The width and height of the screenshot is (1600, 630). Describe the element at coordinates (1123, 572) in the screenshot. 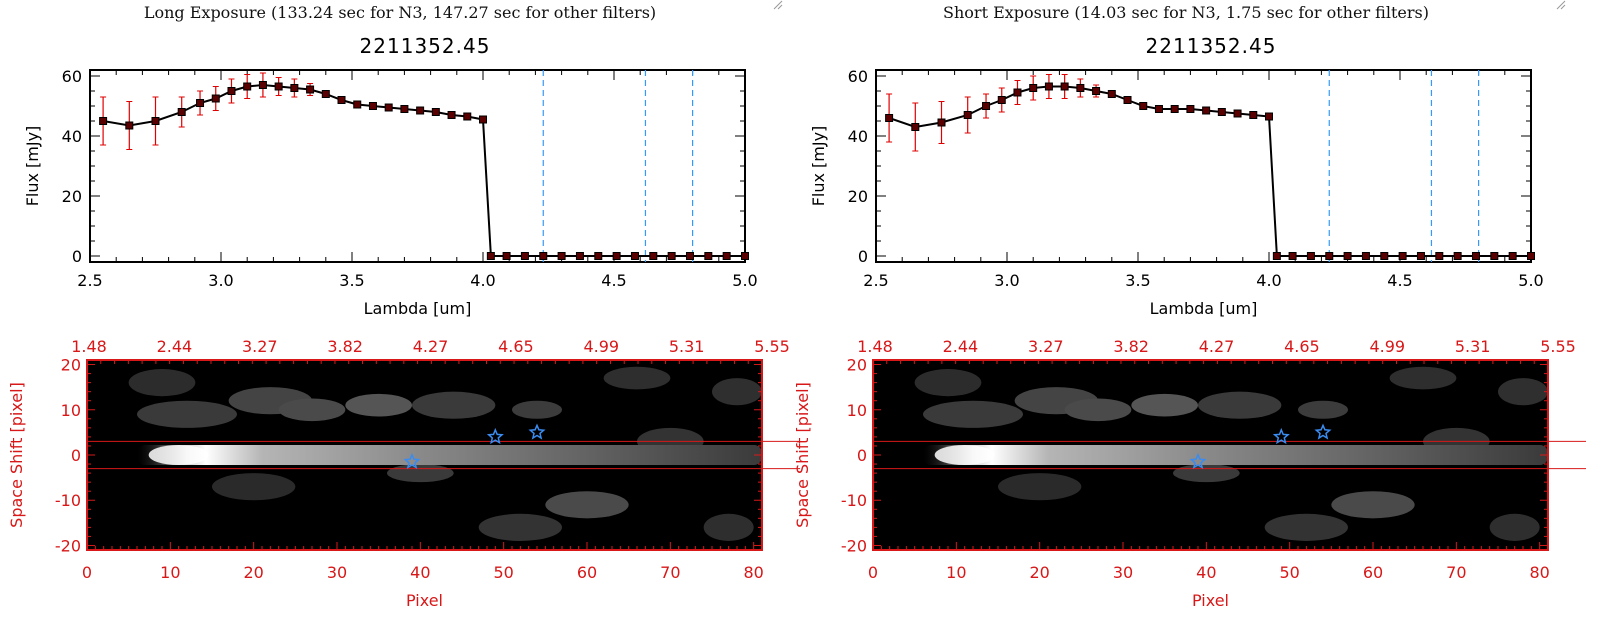

I see `x-tick-label: 30` at that location.